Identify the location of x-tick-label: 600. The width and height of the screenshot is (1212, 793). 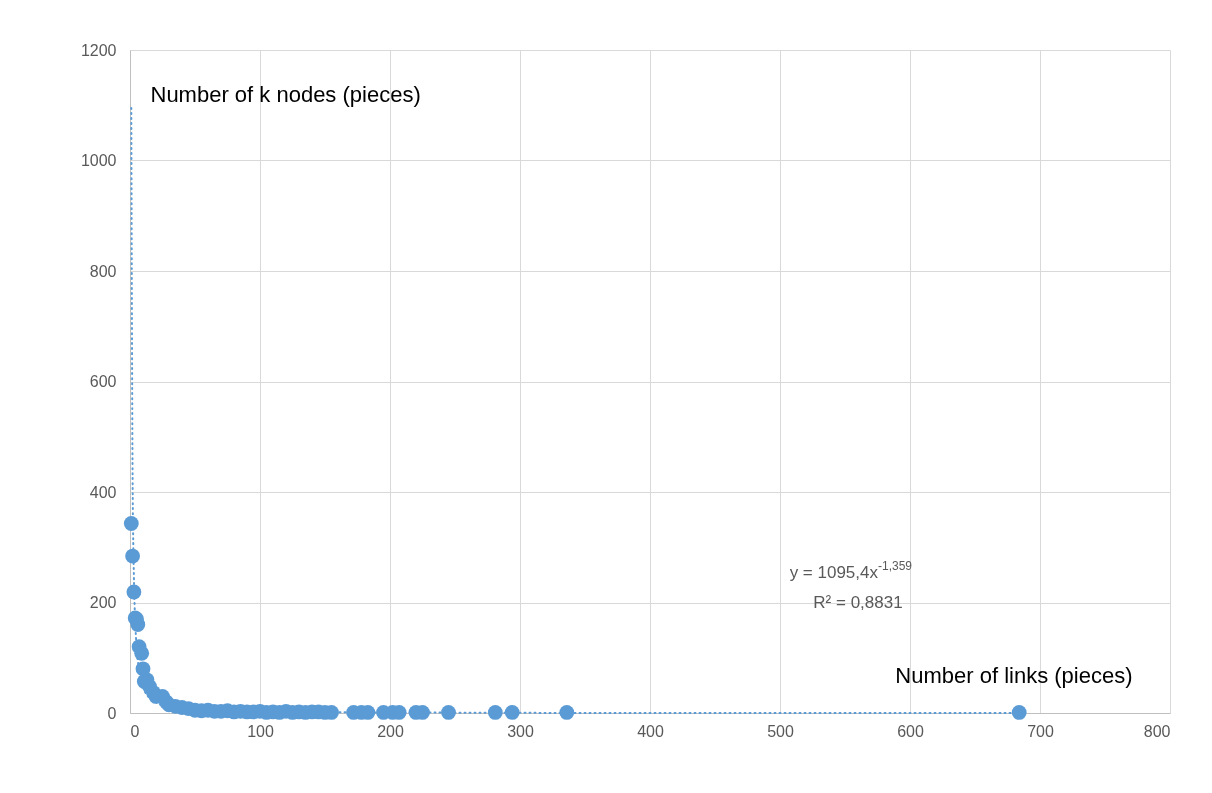
(910, 731).